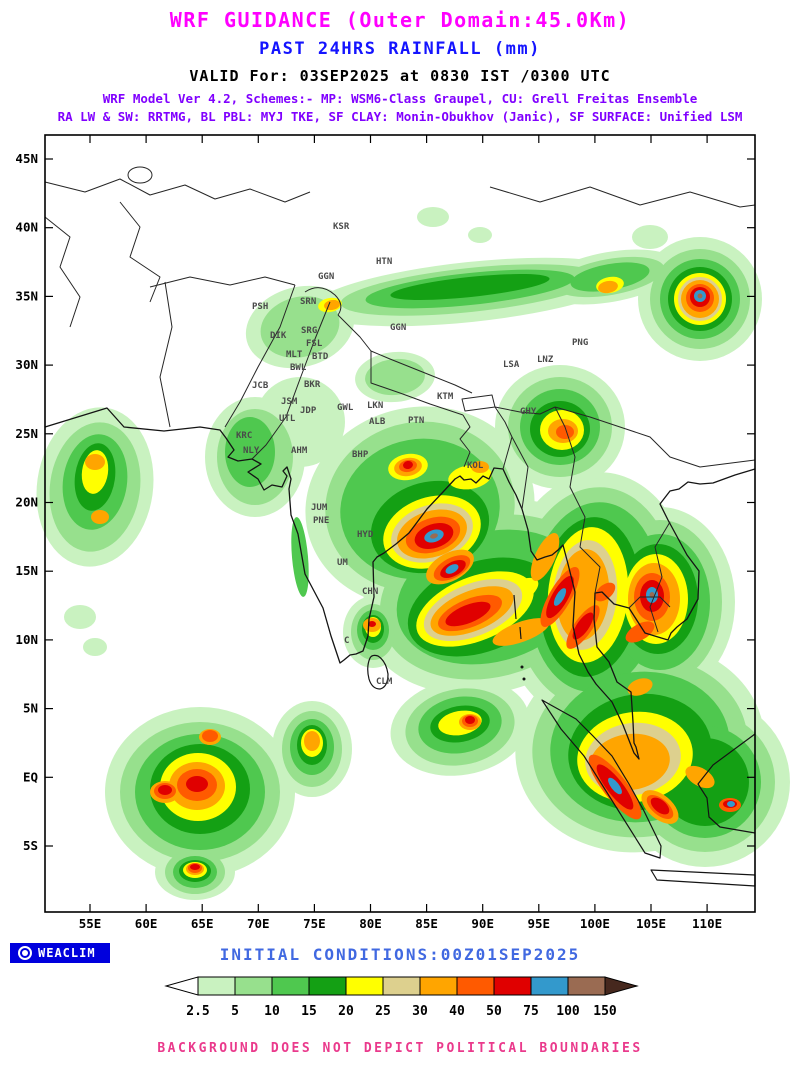  Describe the element at coordinates (202, 923) in the screenshot. I see `x-tick-label: 65E` at that location.